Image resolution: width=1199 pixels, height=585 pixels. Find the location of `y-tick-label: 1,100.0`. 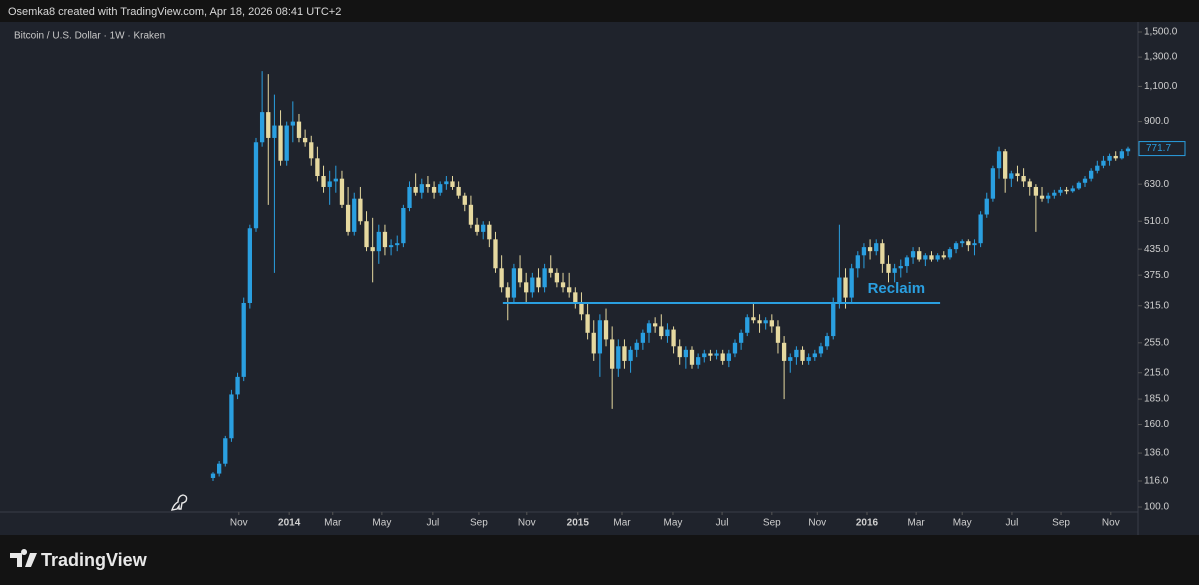

y-tick-label: 1,100.0 is located at coordinates (1161, 86).